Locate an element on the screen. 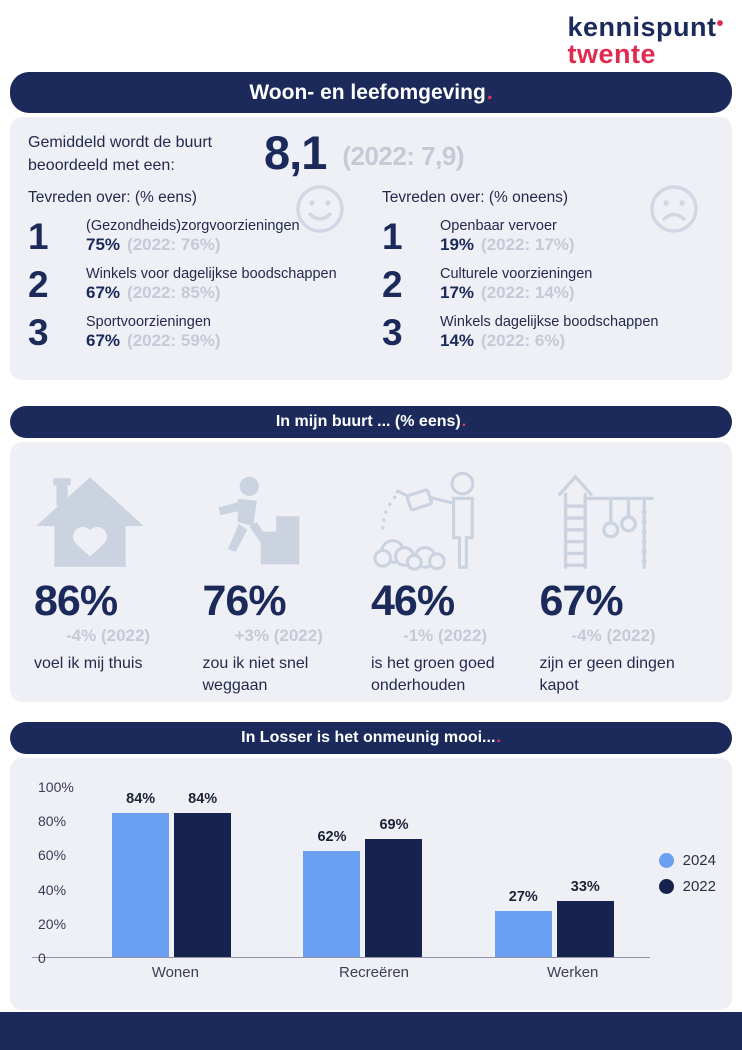 Image resolution: width=742 pixels, height=1050 pixels. rank-body: Sportvoorzieningen 67% (2022: 59%) is located at coordinates (153, 332).